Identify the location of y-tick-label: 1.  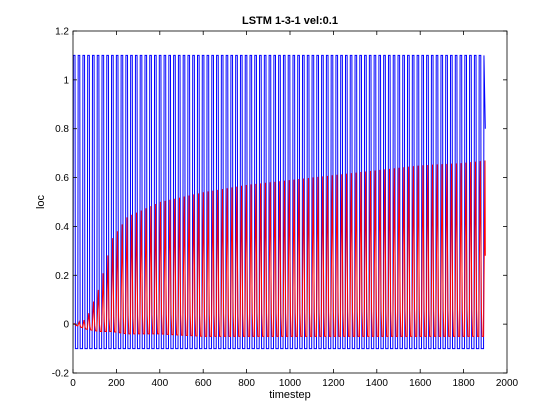
(66, 80).